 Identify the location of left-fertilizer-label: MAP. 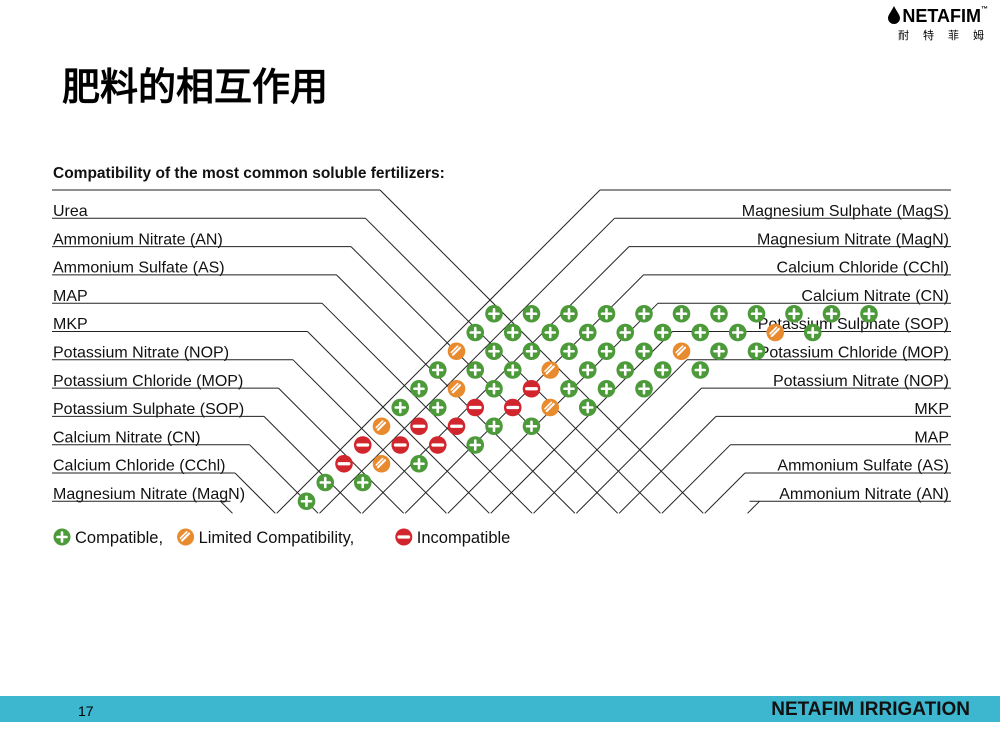
(70, 296).